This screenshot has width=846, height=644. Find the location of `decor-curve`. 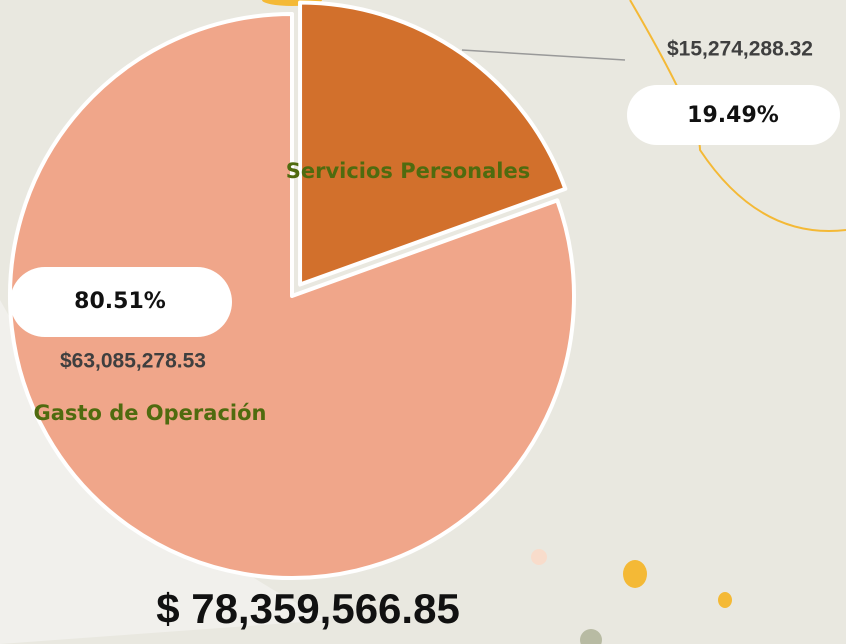

decor-curve is located at coordinates (737, 116).